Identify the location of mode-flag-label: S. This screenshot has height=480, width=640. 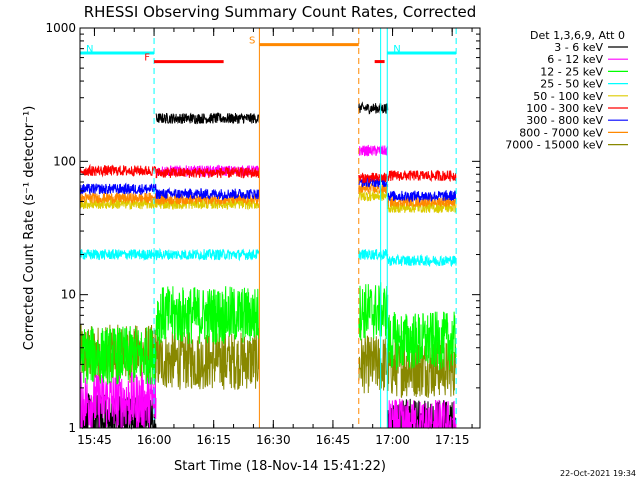
(252, 41).